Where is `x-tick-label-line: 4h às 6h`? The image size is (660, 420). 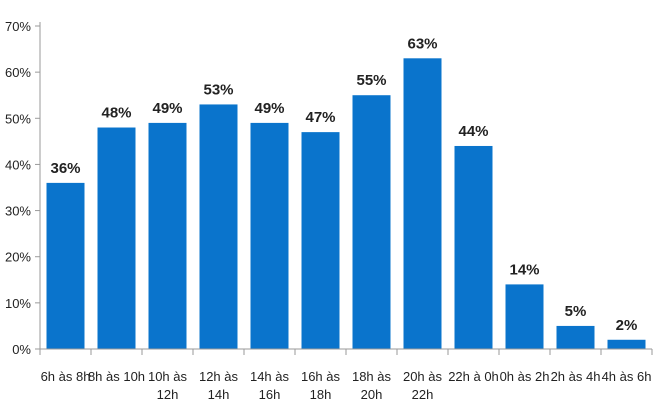
x-tick-label-line: 4h às 6h is located at coordinates (627, 376).